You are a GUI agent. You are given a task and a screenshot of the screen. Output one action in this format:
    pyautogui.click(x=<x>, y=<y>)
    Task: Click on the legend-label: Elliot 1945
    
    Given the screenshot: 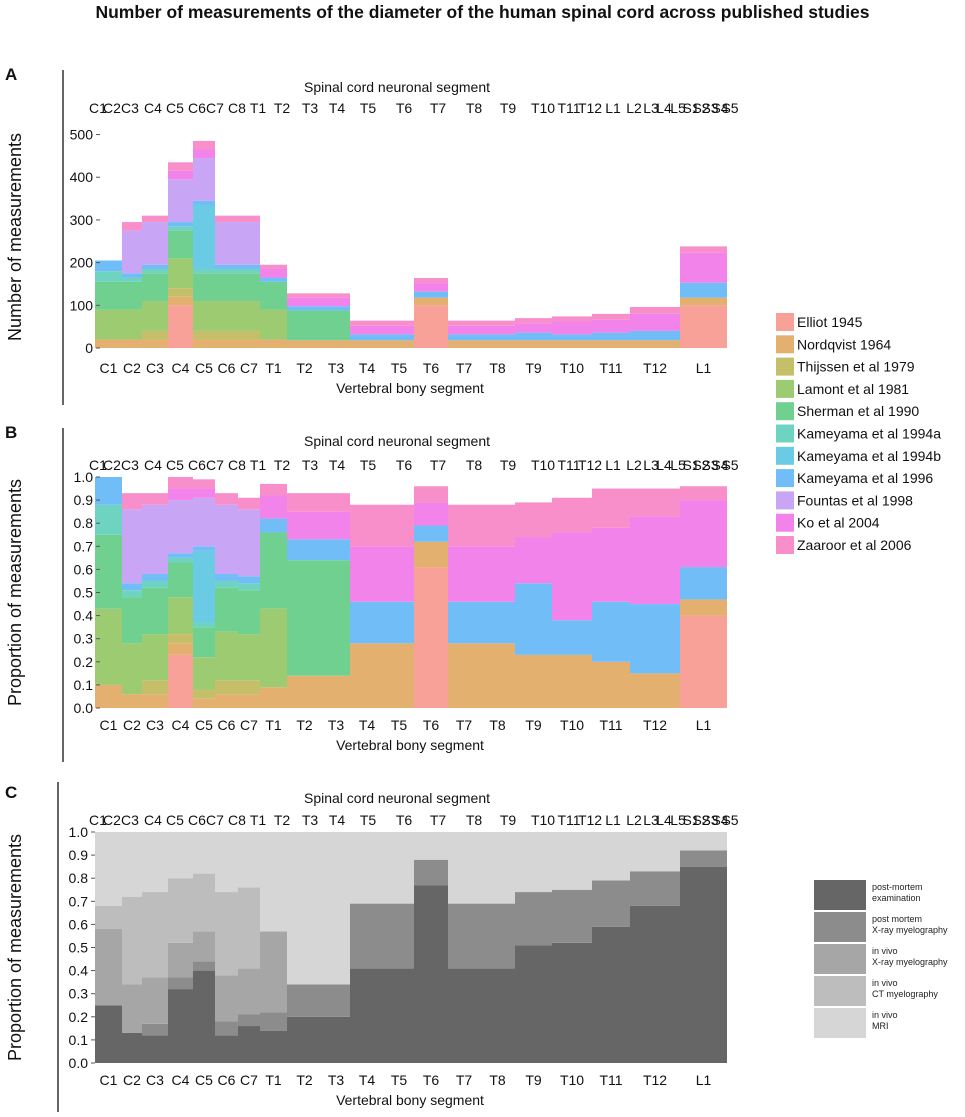 What is the action you would take?
    pyautogui.click(x=830, y=322)
    